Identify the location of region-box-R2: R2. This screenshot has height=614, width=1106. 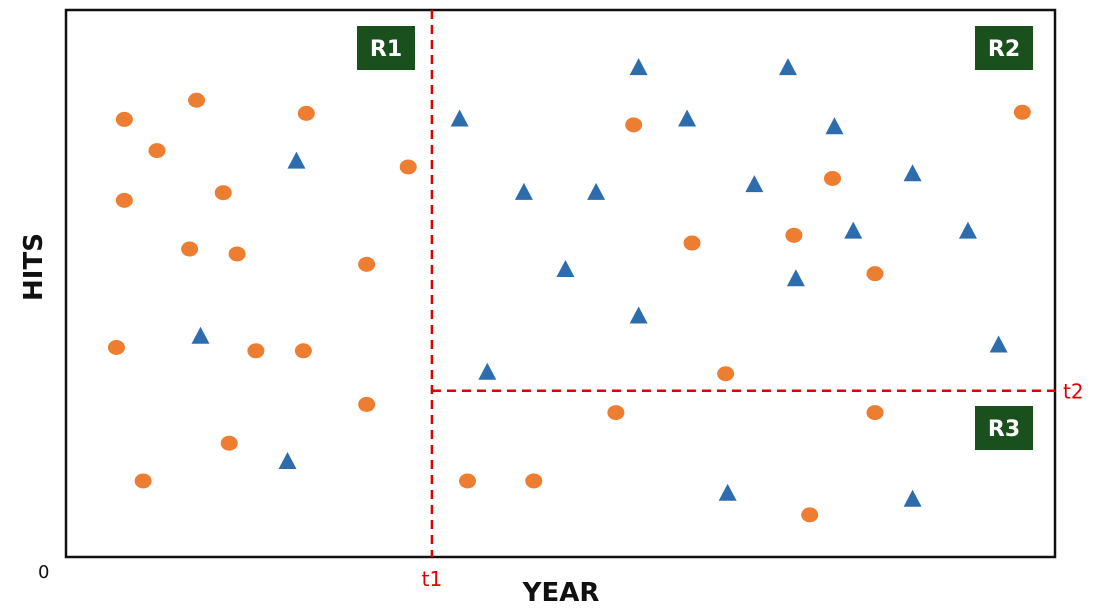
(1004, 48).